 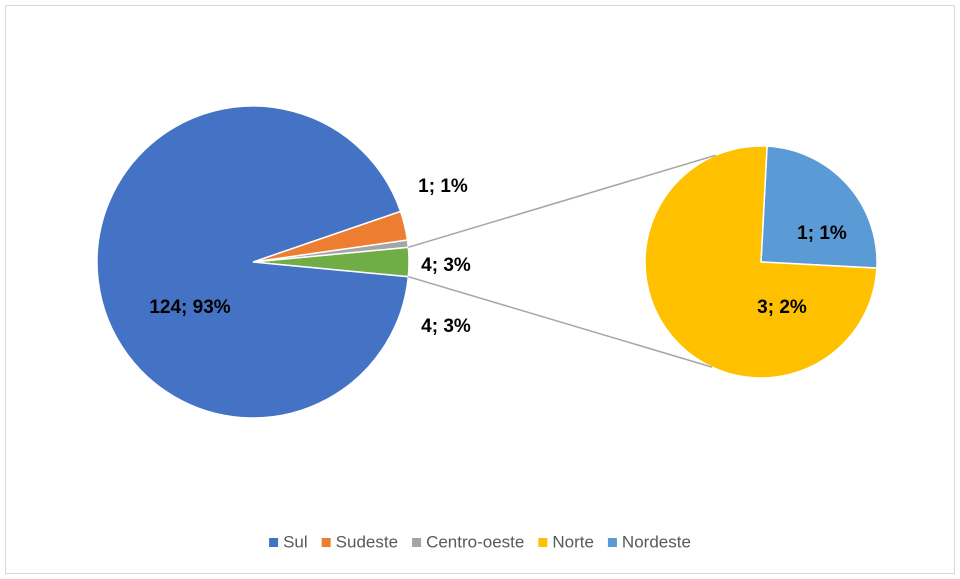 What do you see at coordinates (295, 541) in the screenshot?
I see `legend-label: Sul` at bounding box center [295, 541].